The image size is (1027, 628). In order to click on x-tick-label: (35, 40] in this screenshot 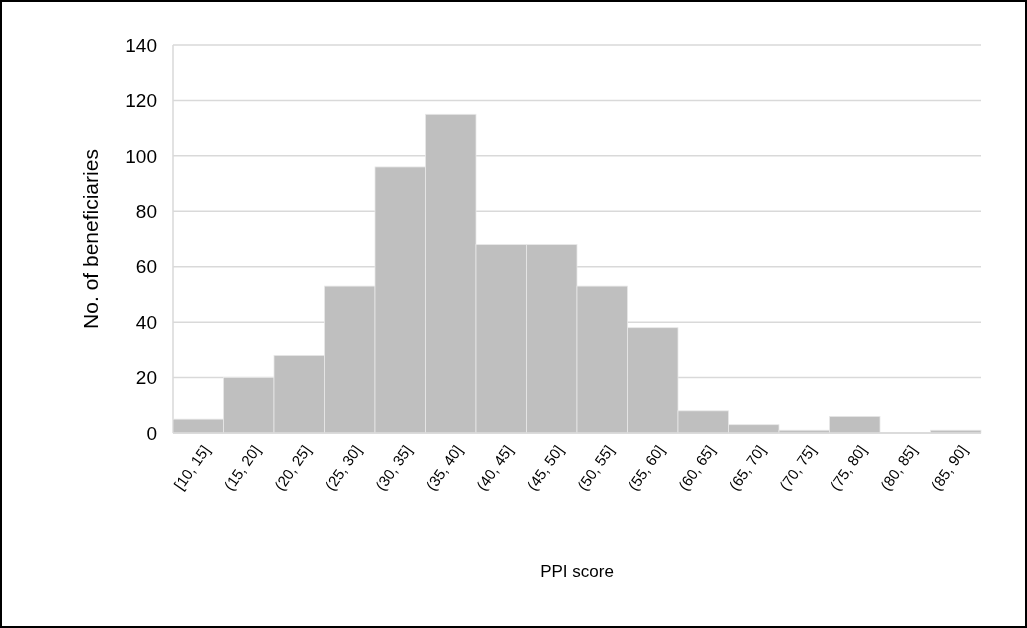, I will do `click(444, 467)`.